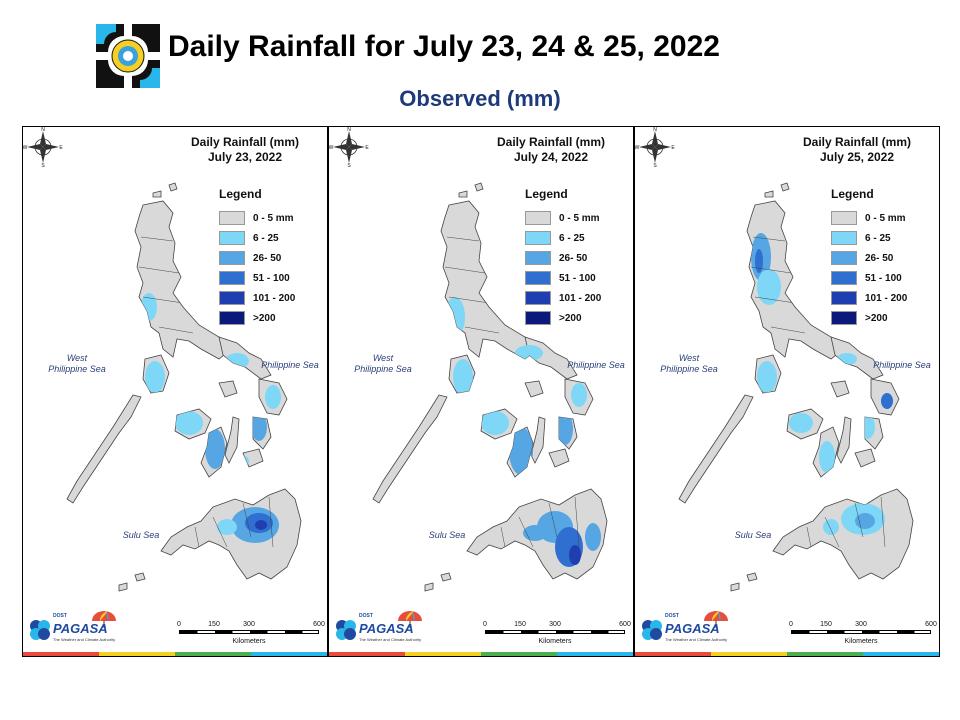  I want to click on island-cebu, so click(232, 440).